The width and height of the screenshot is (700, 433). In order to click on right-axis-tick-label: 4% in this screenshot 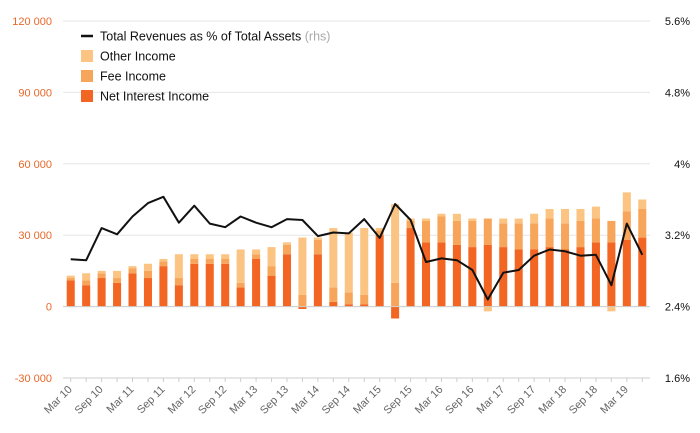, I will do `click(682, 165)`.